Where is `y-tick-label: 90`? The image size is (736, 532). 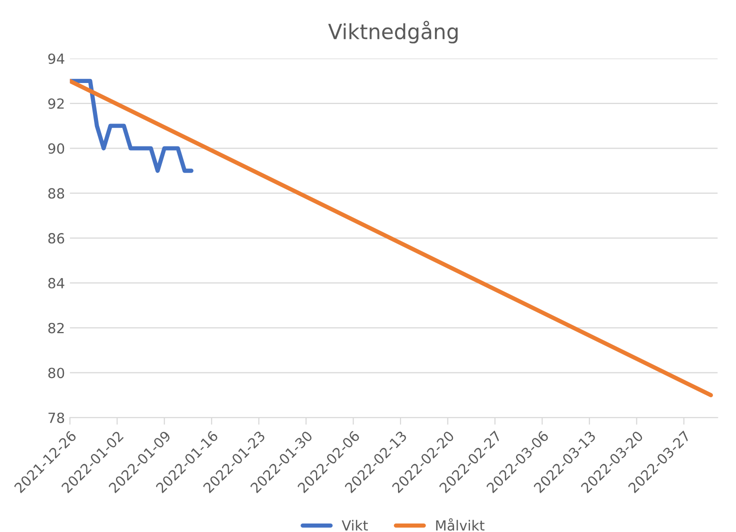 y-tick-label: 90 is located at coordinates (56, 148).